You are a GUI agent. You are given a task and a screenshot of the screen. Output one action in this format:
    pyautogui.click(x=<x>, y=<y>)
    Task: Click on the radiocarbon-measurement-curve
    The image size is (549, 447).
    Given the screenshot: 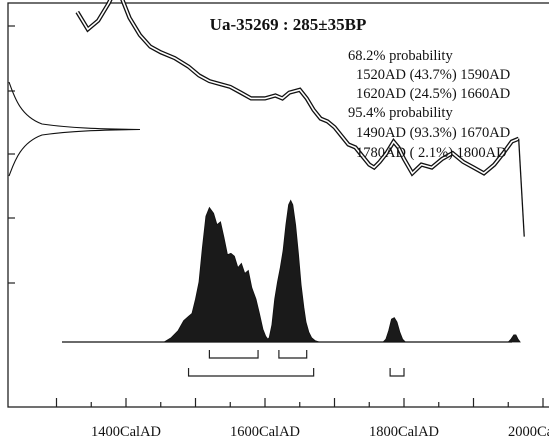 What is the action you would take?
    pyautogui.click(x=74, y=129)
    